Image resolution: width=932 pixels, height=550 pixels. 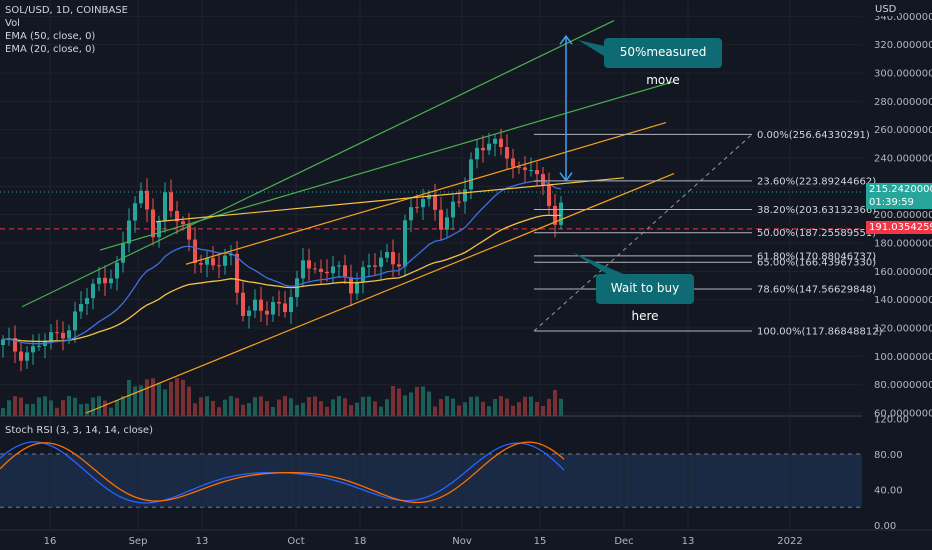 I want to click on time-axis-label: Dec, so click(x=623, y=541).